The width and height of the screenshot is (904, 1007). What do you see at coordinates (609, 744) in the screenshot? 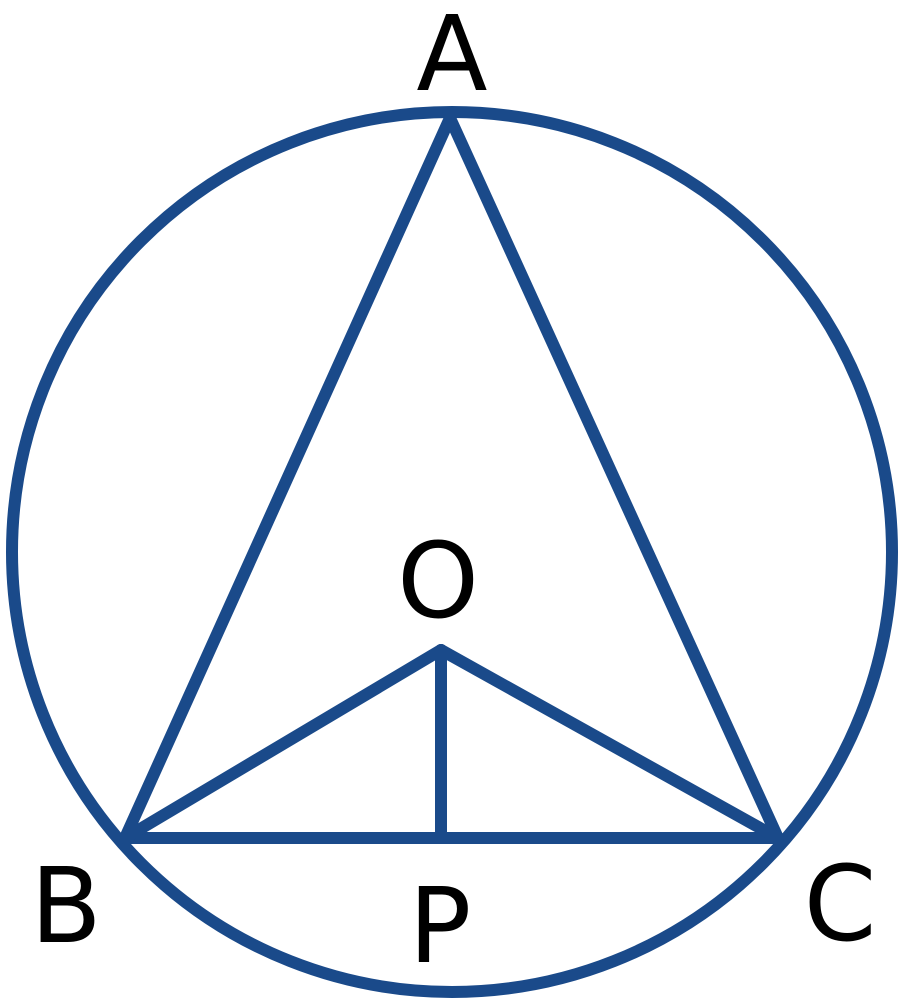
I see `segment-oc` at bounding box center [609, 744].